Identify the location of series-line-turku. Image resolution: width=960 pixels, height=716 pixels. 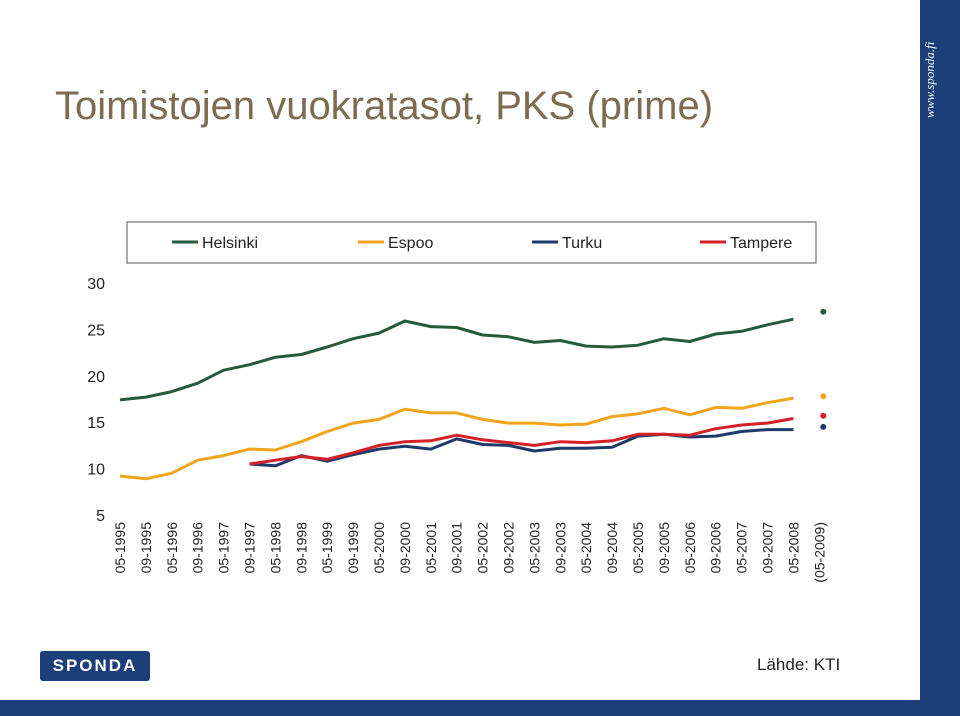
(522, 448).